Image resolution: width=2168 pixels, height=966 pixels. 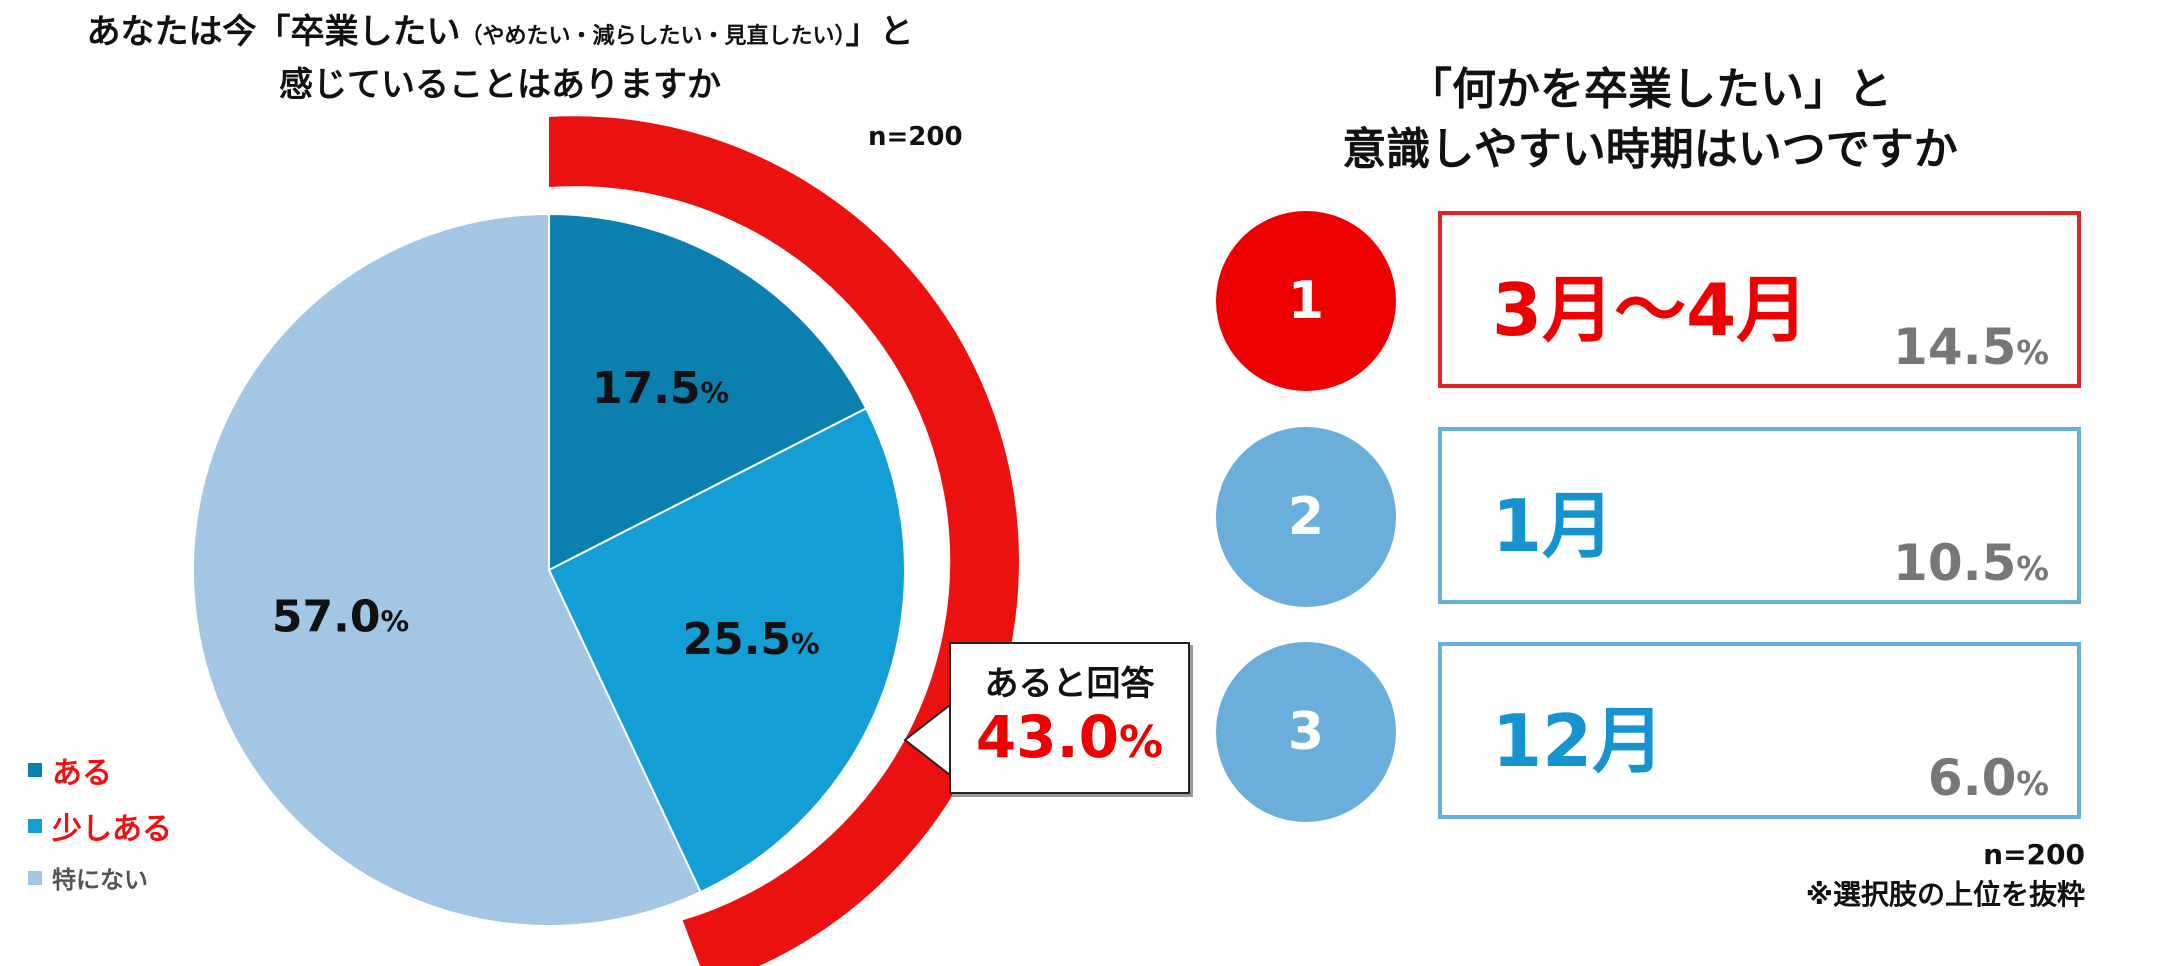 I want to click on ranking-title: 「何かを卒業したい」と 意識しやすい時期はいつですか, so click(x=1650, y=120).